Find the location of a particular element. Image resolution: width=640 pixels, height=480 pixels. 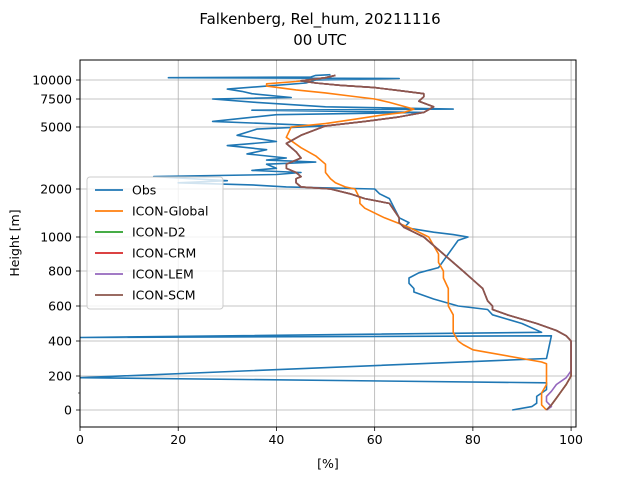

y-tick-label: 10000 is located at coordinates (52, 80).